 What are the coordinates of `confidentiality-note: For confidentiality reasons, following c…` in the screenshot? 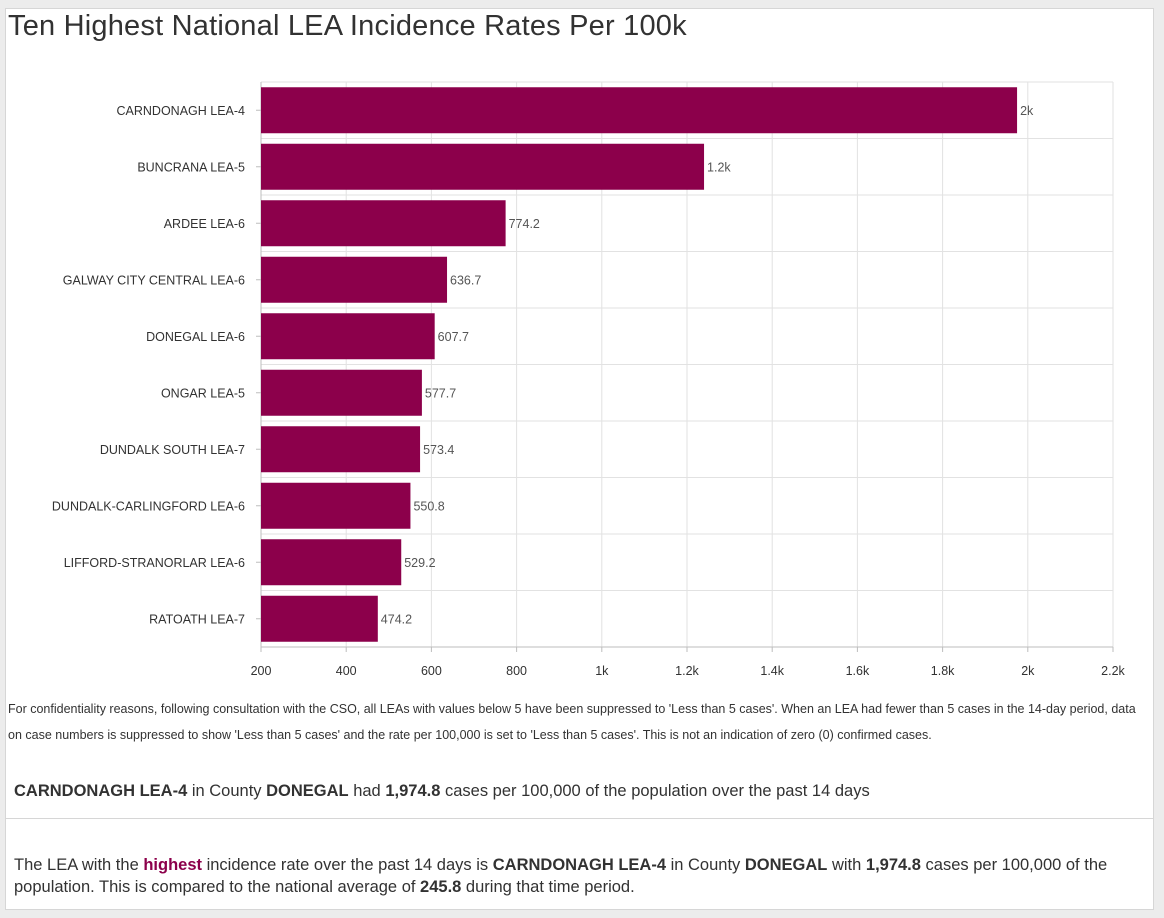 It's located at (572, 722).